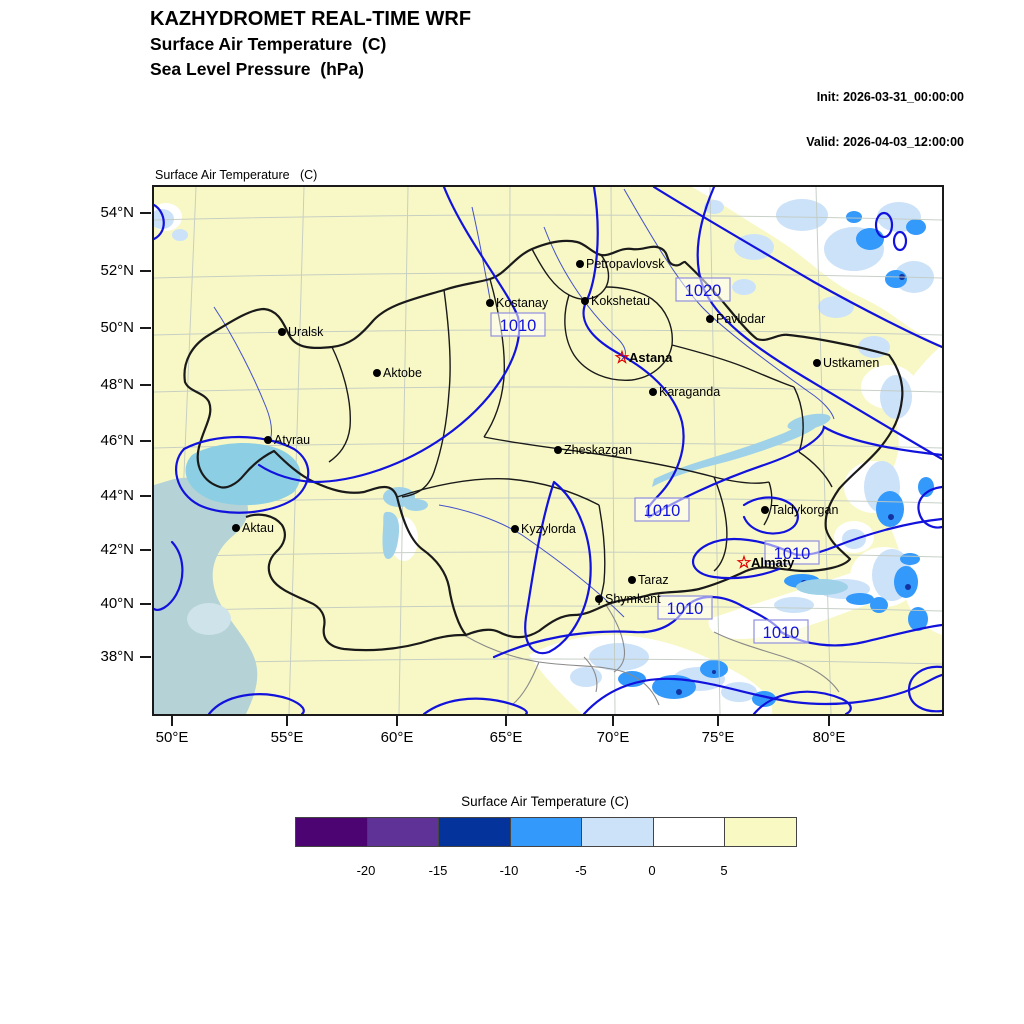 This screenshot has width=1024, height=1024. I want to click on lon-tick-label: 50°E, so click(172, 737).